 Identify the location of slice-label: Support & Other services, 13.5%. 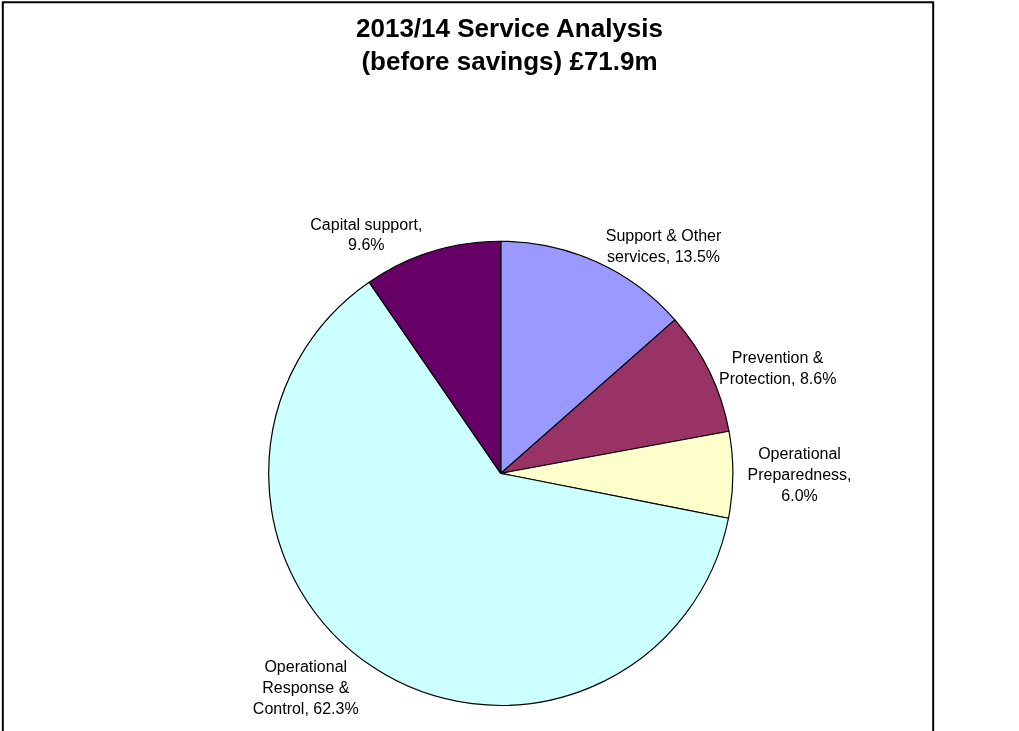
(664, 246).